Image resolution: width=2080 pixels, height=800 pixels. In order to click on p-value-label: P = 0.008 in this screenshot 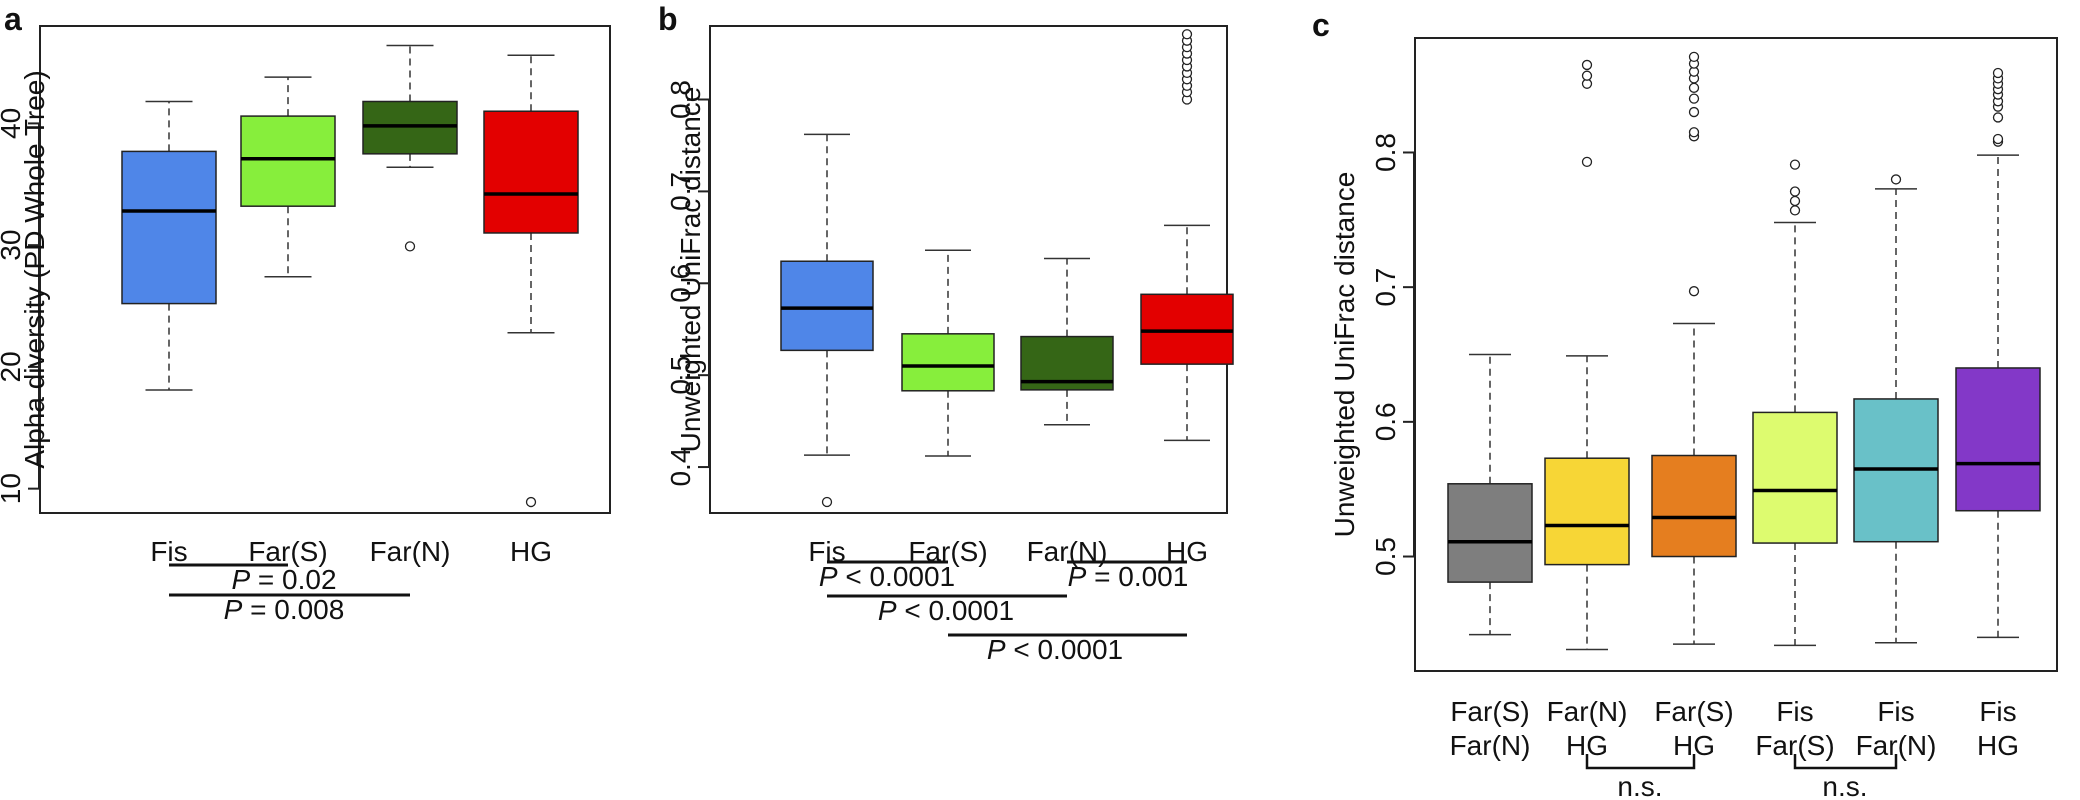, I will do `click(284, 609)`.